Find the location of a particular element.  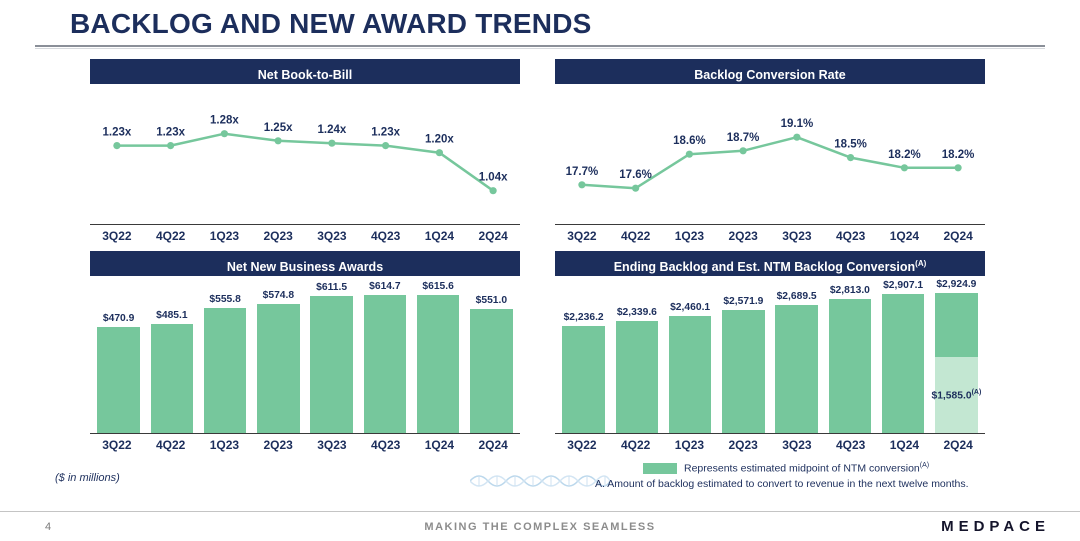

data-point-label: 1.28x is located at coordinates (224, 121).